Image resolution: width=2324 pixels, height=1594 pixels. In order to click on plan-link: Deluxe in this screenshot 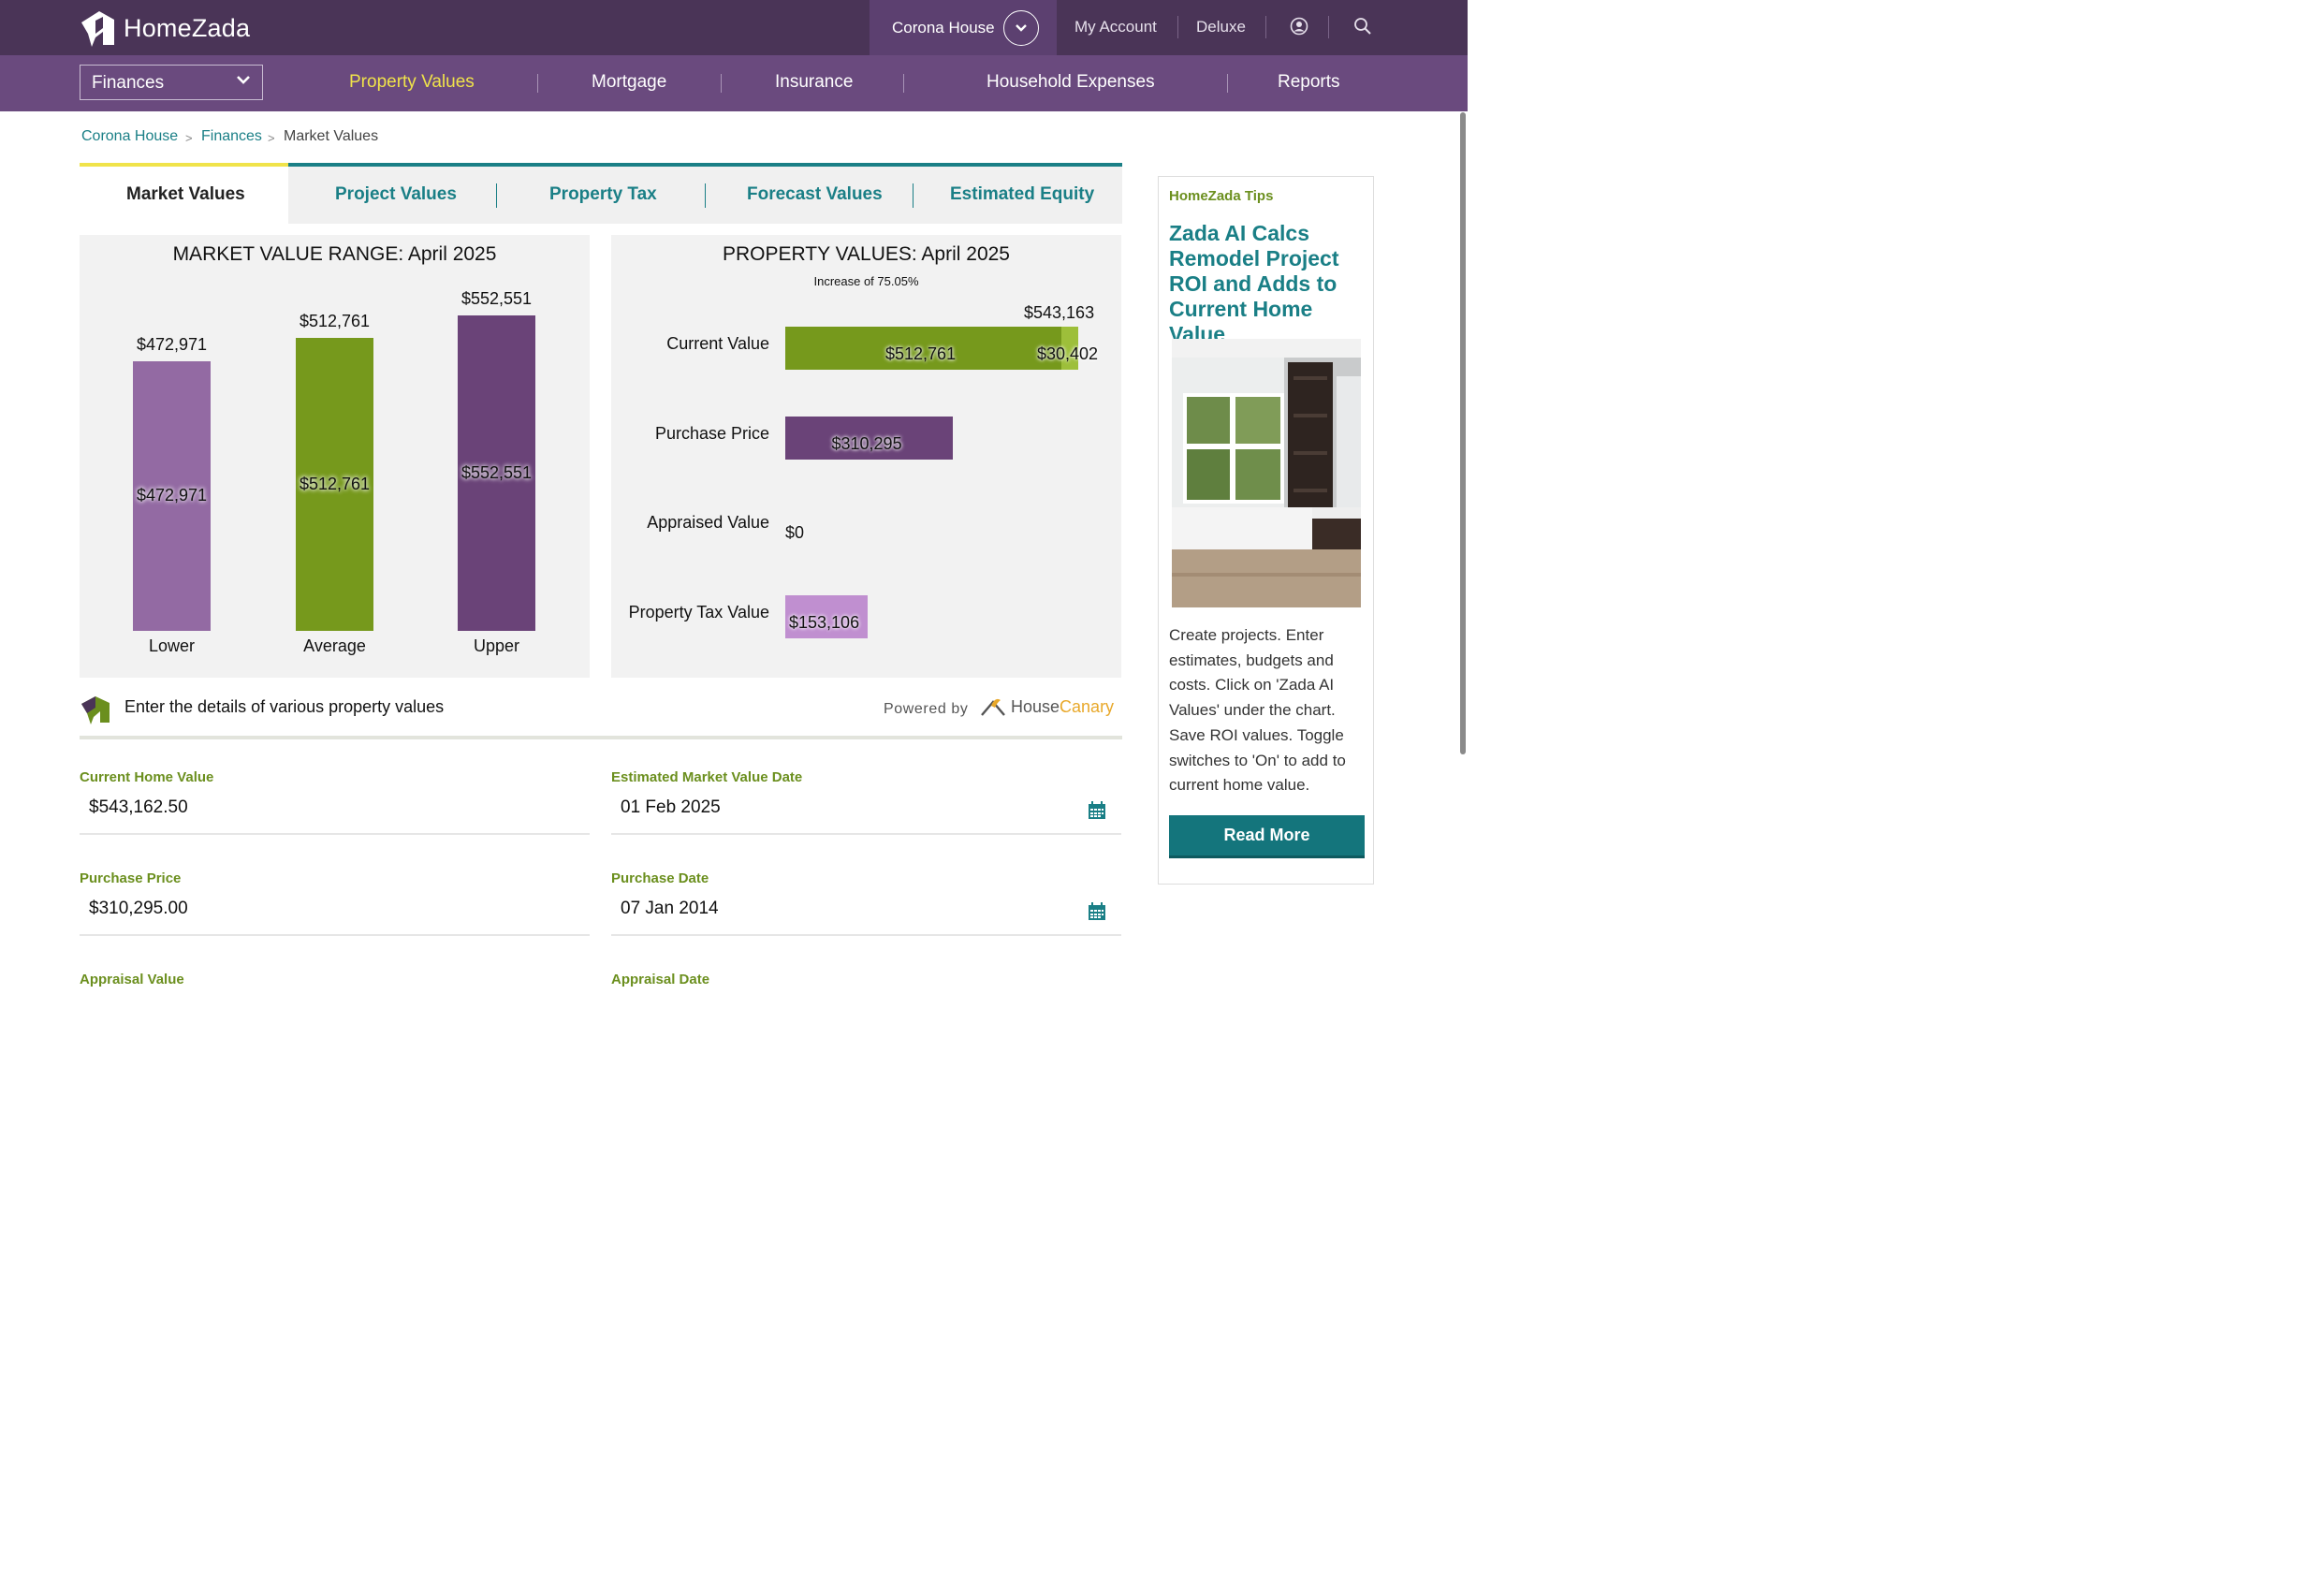, I will do `click(1221, 27)`.